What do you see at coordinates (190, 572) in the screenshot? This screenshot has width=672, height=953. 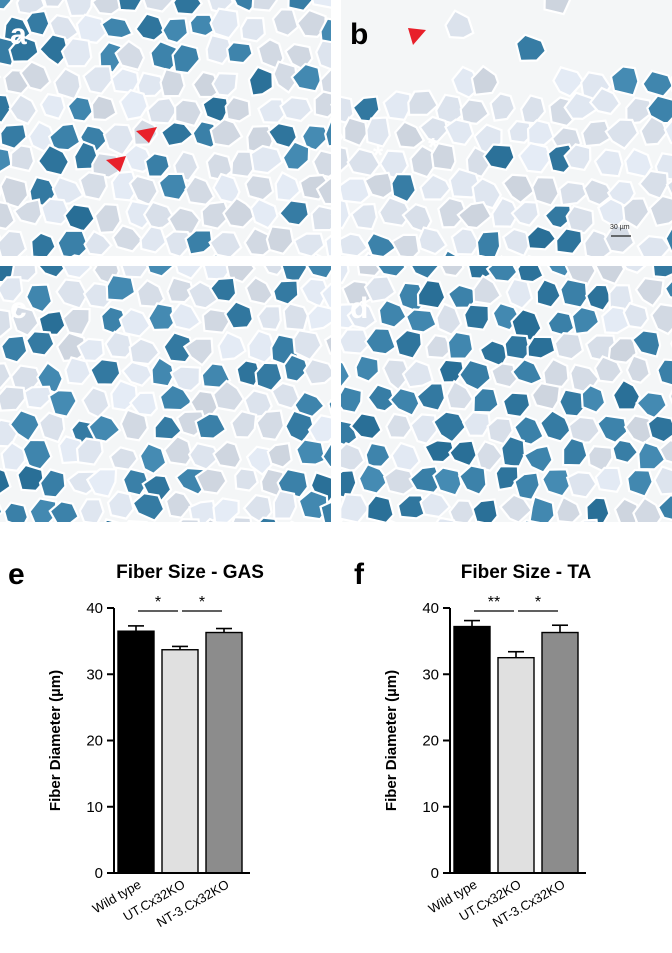 I see `chart-title: Fiber Size - GAS` at bounding box center [190, 572].